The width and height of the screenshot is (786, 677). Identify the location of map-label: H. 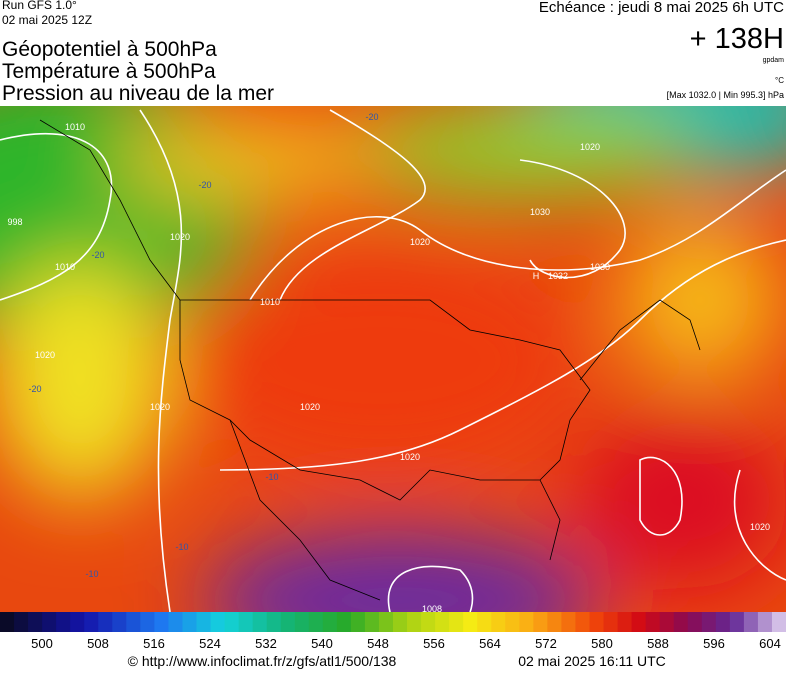
(536, 276).